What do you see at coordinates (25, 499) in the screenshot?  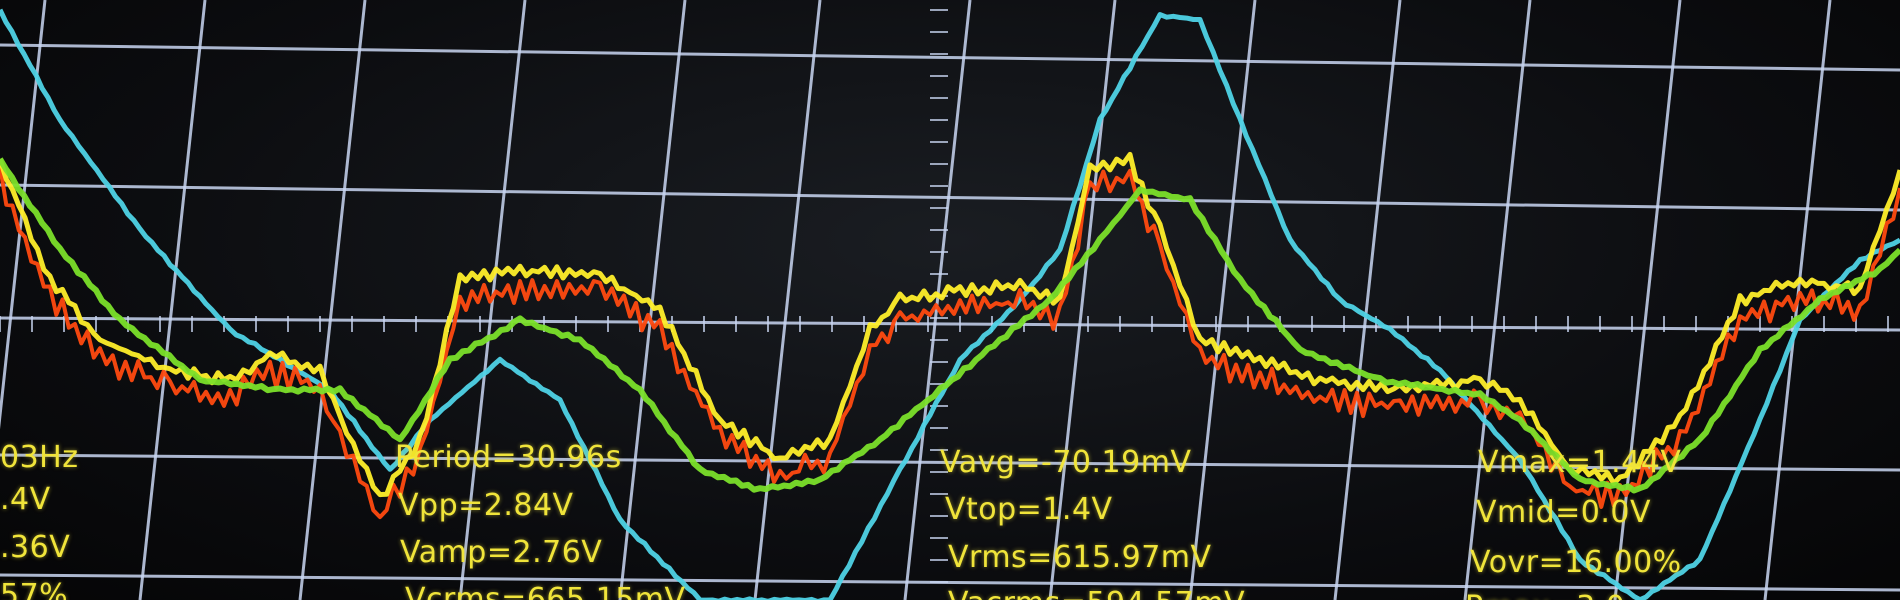 I see `measurement-vpp-partial: .4V` at bounding box center [25, 499].